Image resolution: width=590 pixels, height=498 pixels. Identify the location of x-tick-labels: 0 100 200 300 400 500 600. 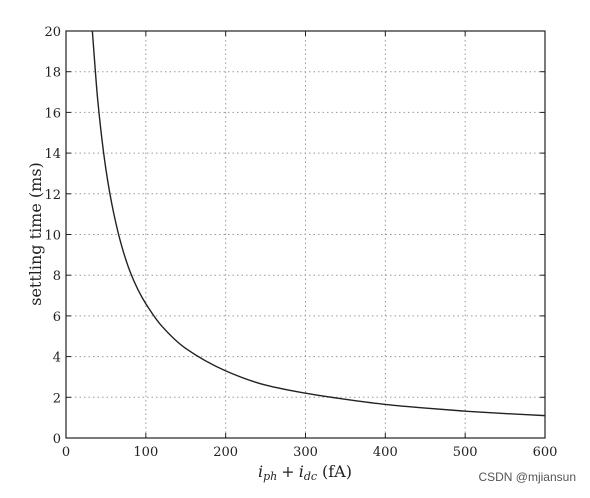
(310, 452).